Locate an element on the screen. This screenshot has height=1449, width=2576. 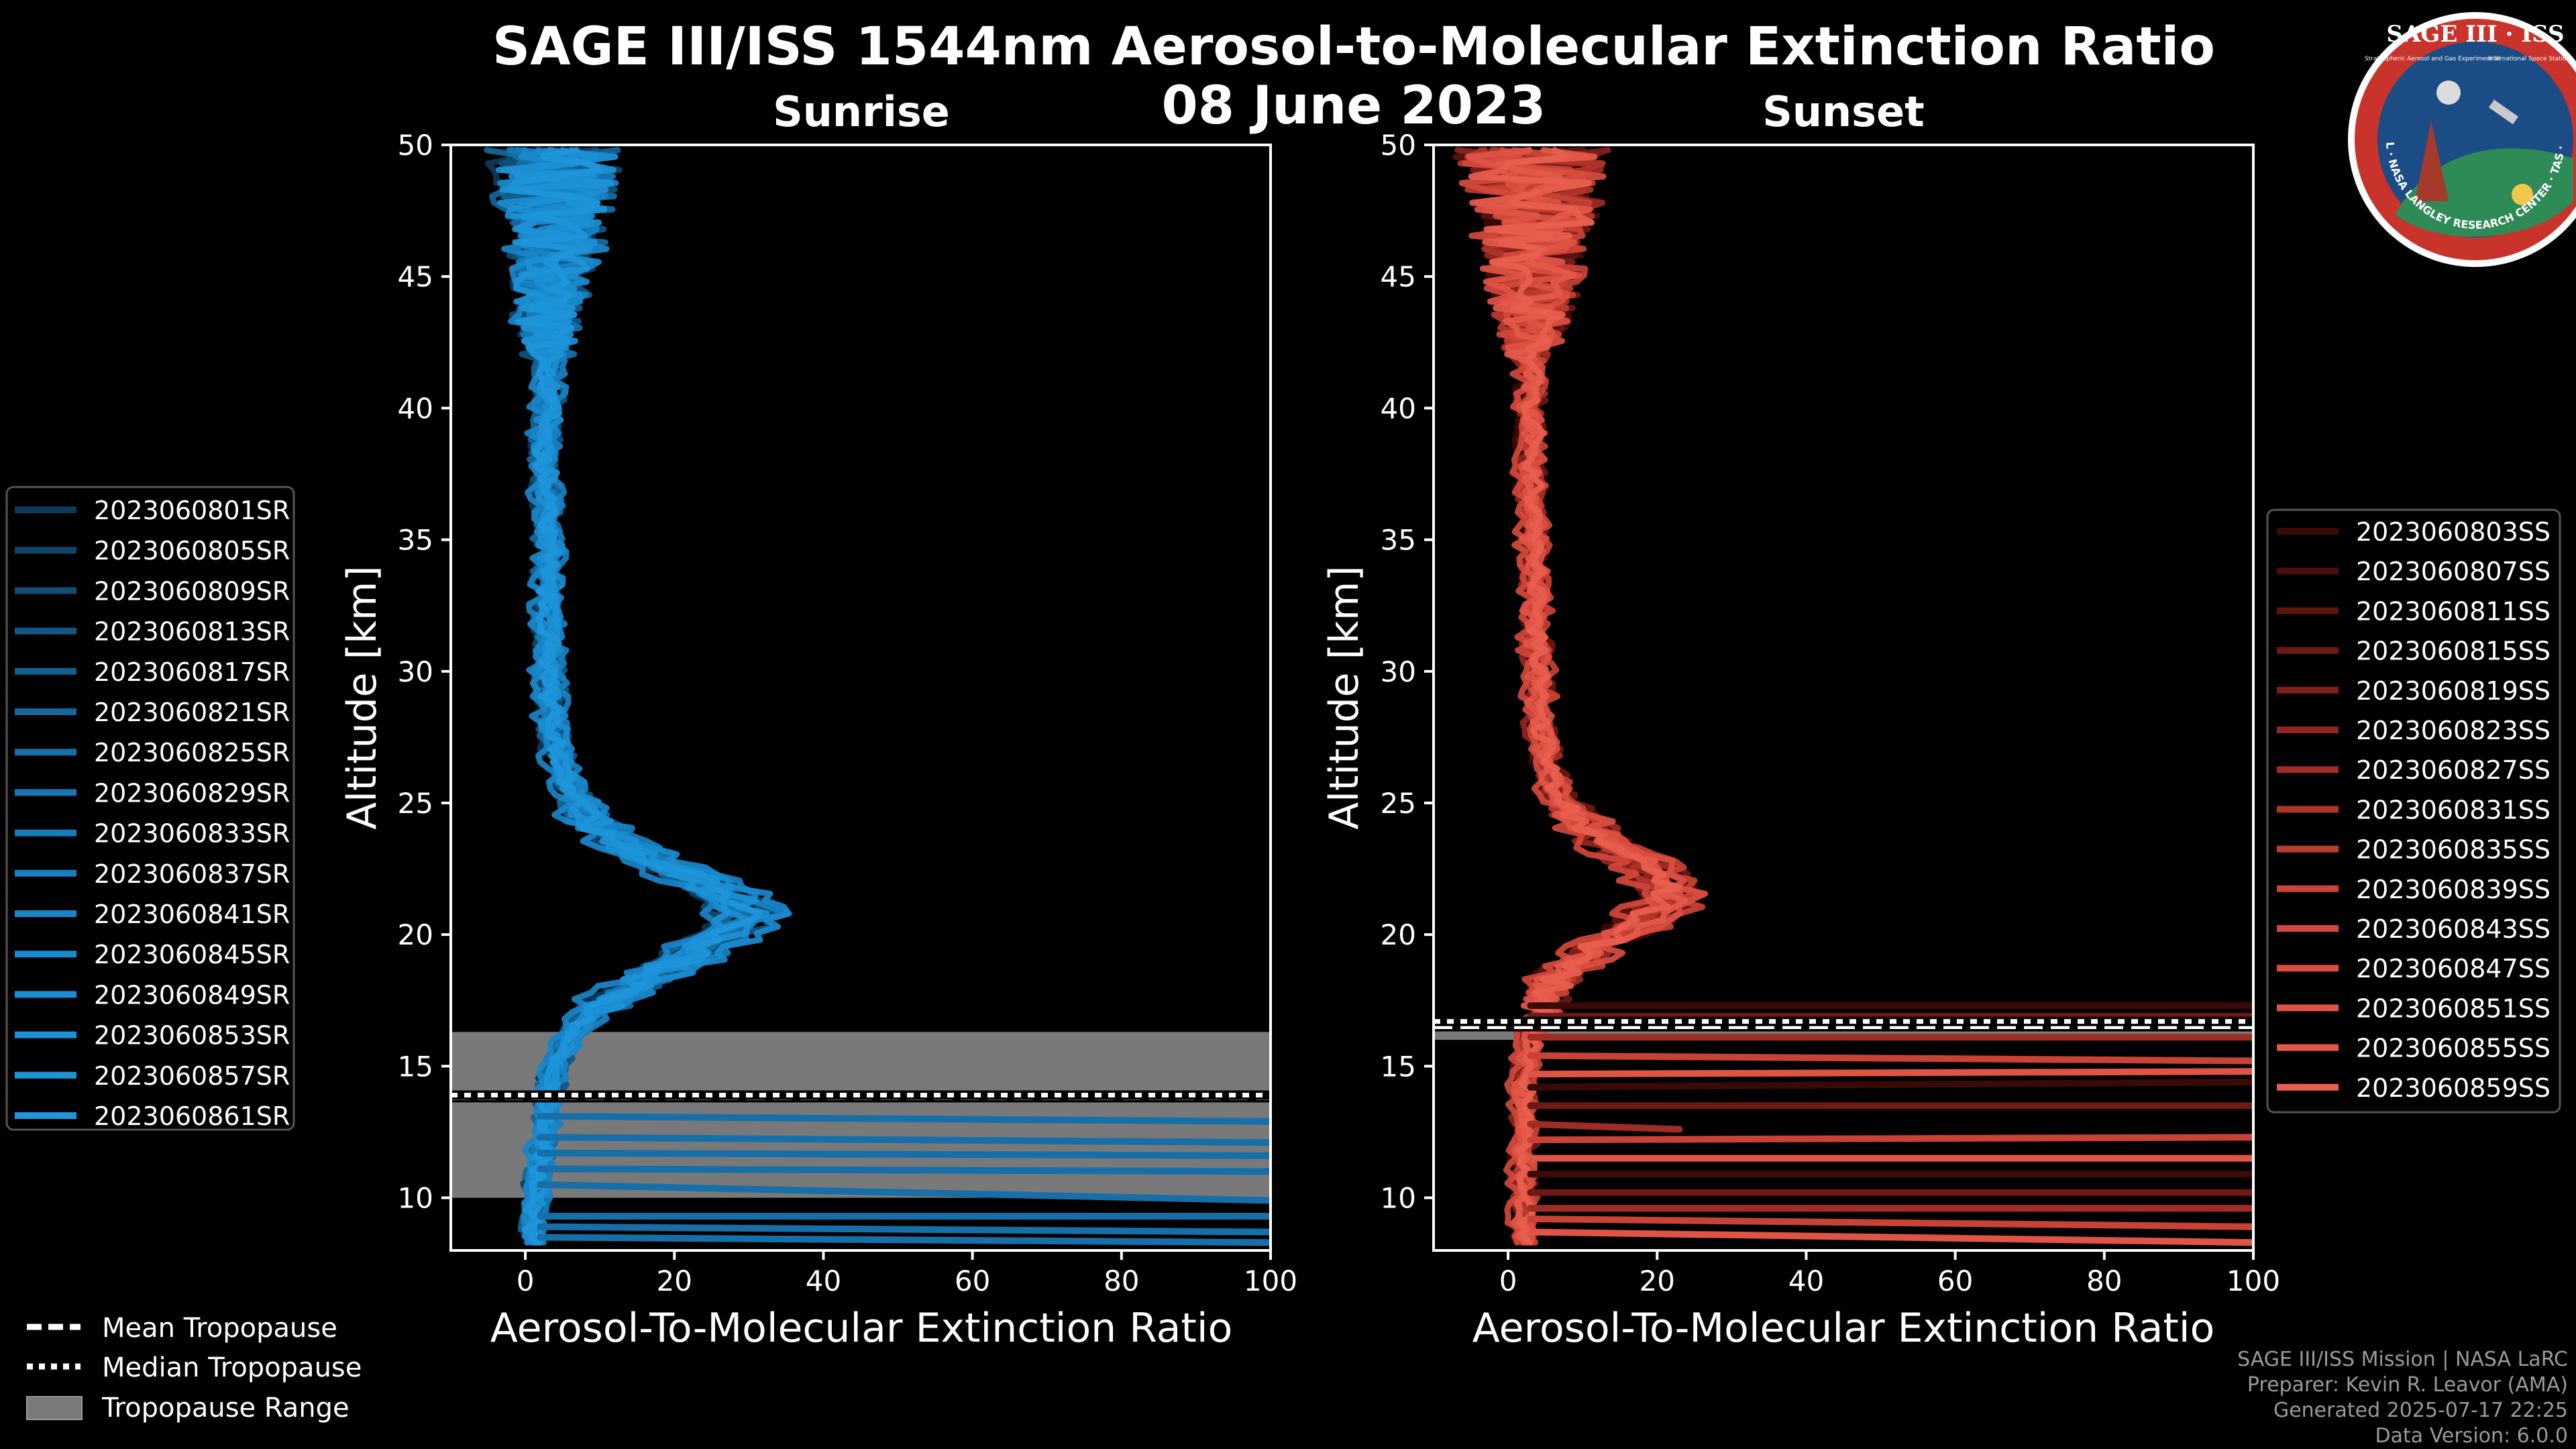
sunset-x-axis-label: Aerosol-To-Molecular Extinction Ratio is located at coordinates (1843, 1328).